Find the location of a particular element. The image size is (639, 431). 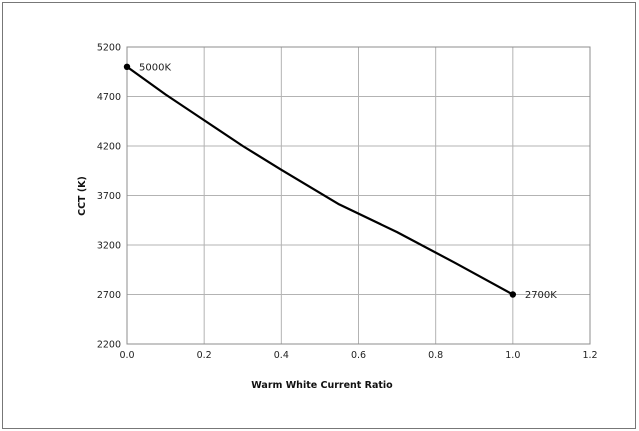

y-tick-label: 2700 is located at coordinates (109, 295).